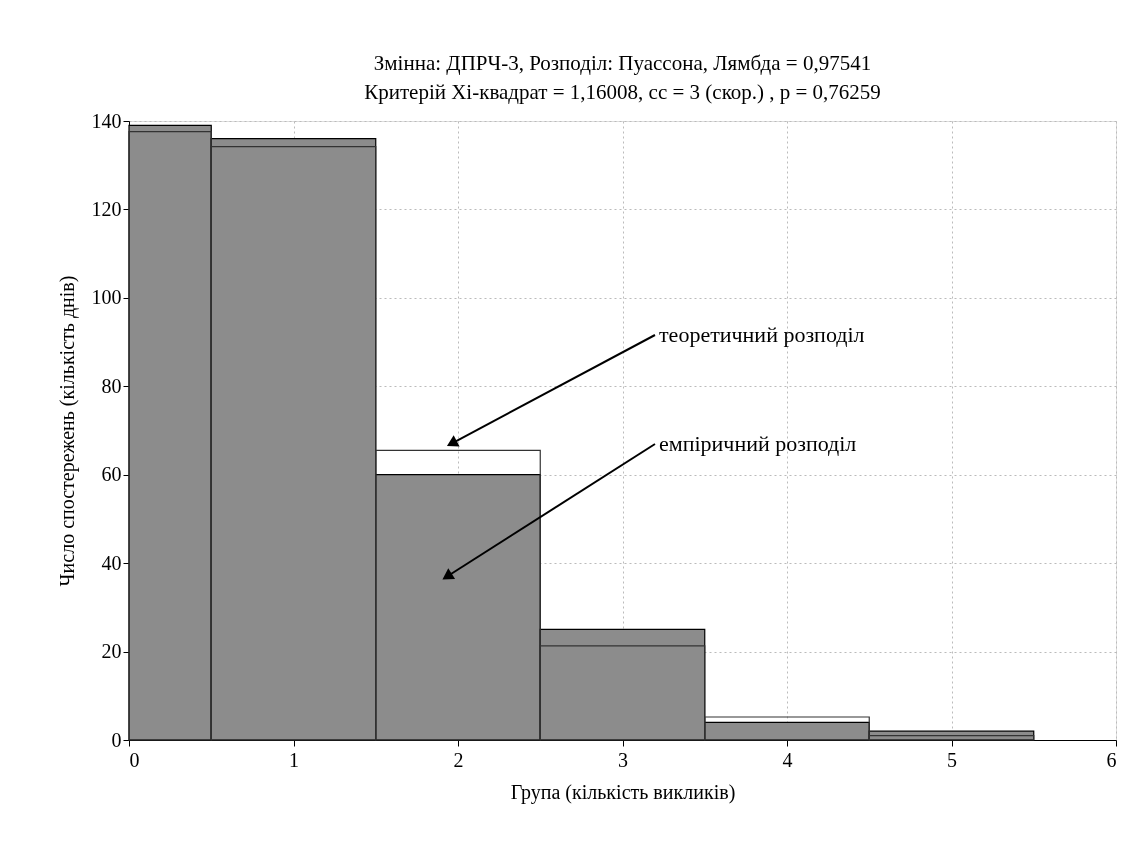 This screenshot has height=841, width=1130. Describe the element at coordinates (134, 759) in the screenshot. I see `x-tick-label: 0` at that location.